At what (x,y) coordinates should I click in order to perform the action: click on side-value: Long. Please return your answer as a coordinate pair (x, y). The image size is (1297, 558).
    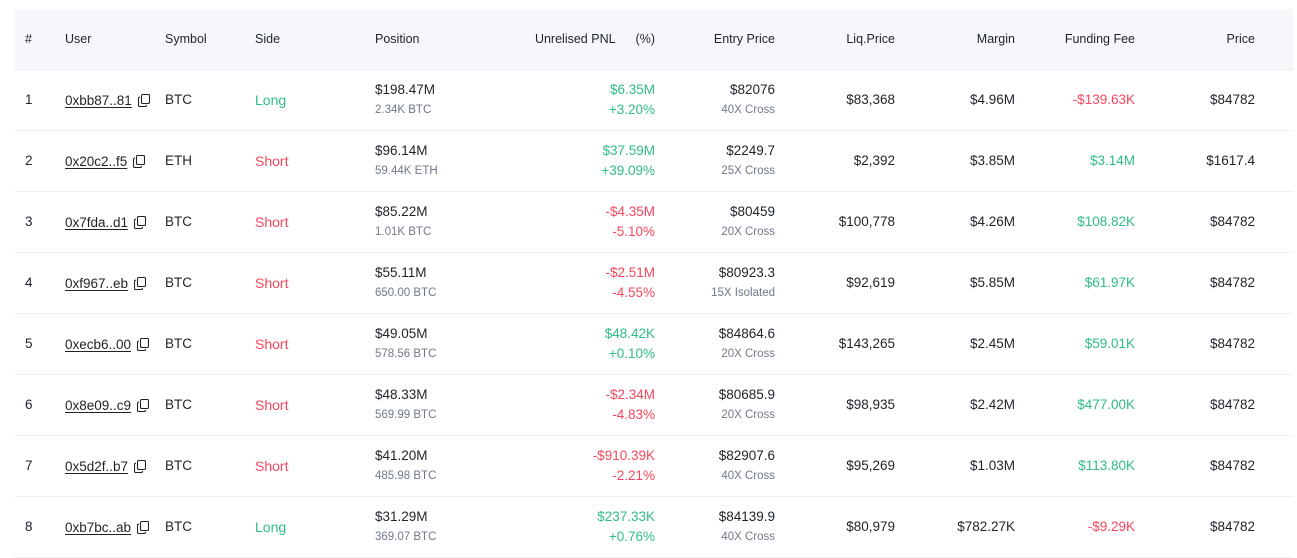
    Looking at the image, I should click on (271, 100).